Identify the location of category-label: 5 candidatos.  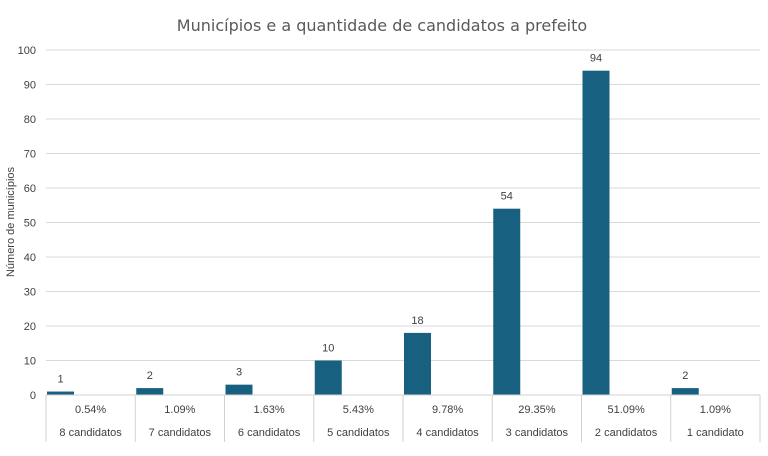
(358, 433).